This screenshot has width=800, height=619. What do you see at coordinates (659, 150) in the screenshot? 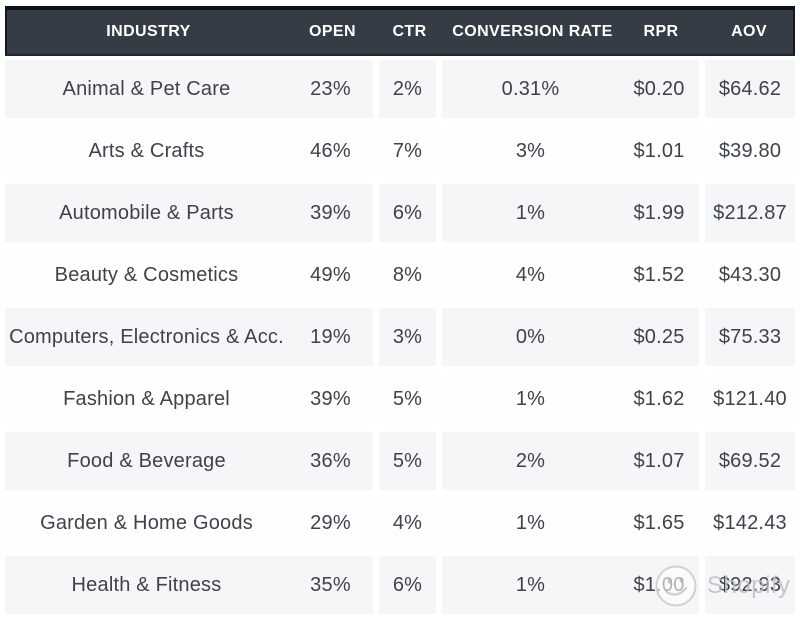
I see `cell-rpr: $1.01` at bounding box center [659, 150].